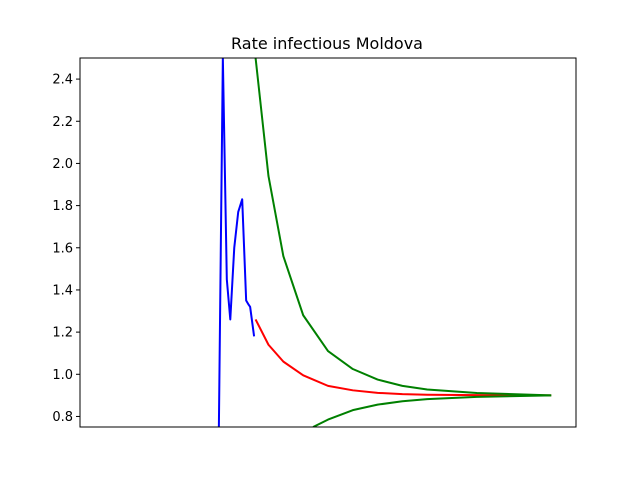 The width and height of the screenshot is (640, 480). Describe the element at coordinates (62, 122) in the screenshot. I see `y-tick-label: 2.2` at that location.